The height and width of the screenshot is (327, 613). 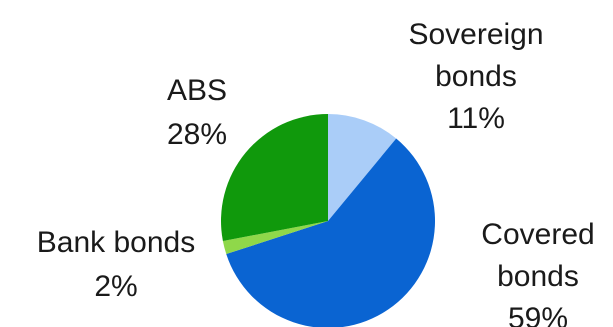 What do you see at coordinates (274, 178) in the screenshot?
I see `pie-slice-abs` at bounding box center [274, 178].